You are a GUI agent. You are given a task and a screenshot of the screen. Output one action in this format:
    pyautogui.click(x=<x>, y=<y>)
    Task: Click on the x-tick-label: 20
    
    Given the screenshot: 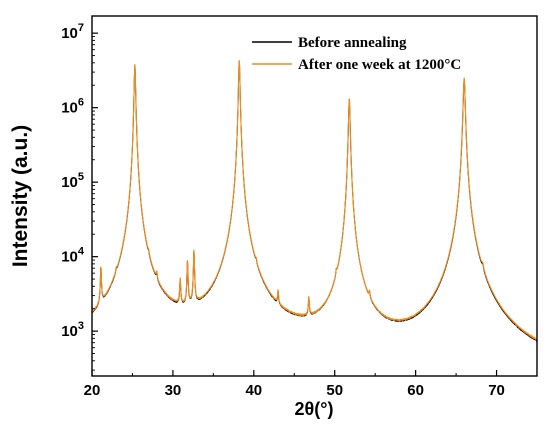 What is the action you would take?
    pyautogui.click(x=92, y=390)
    